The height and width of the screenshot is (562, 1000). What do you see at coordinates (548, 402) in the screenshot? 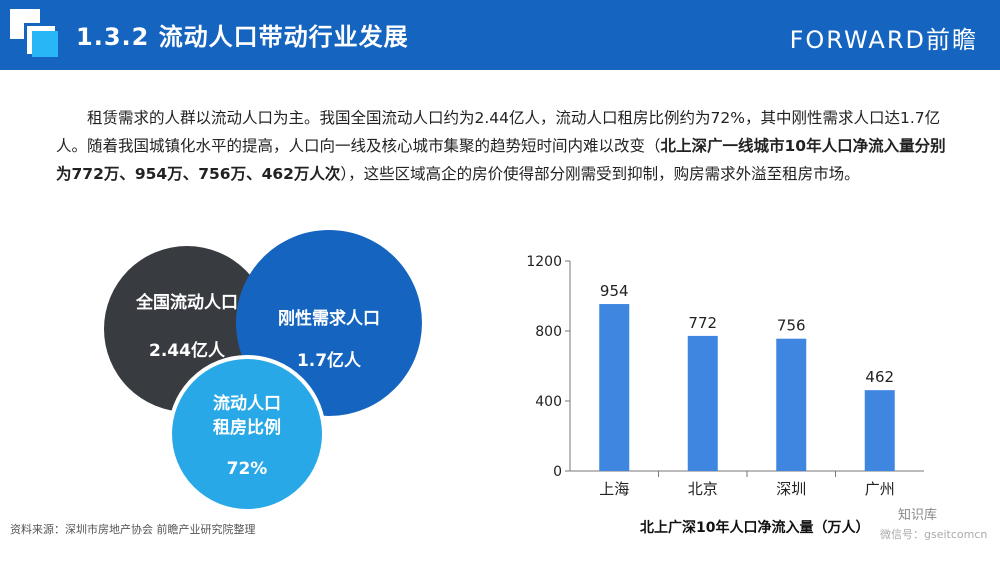
I see `y-tick-label-1: 400` at bounding box center [548, 402].